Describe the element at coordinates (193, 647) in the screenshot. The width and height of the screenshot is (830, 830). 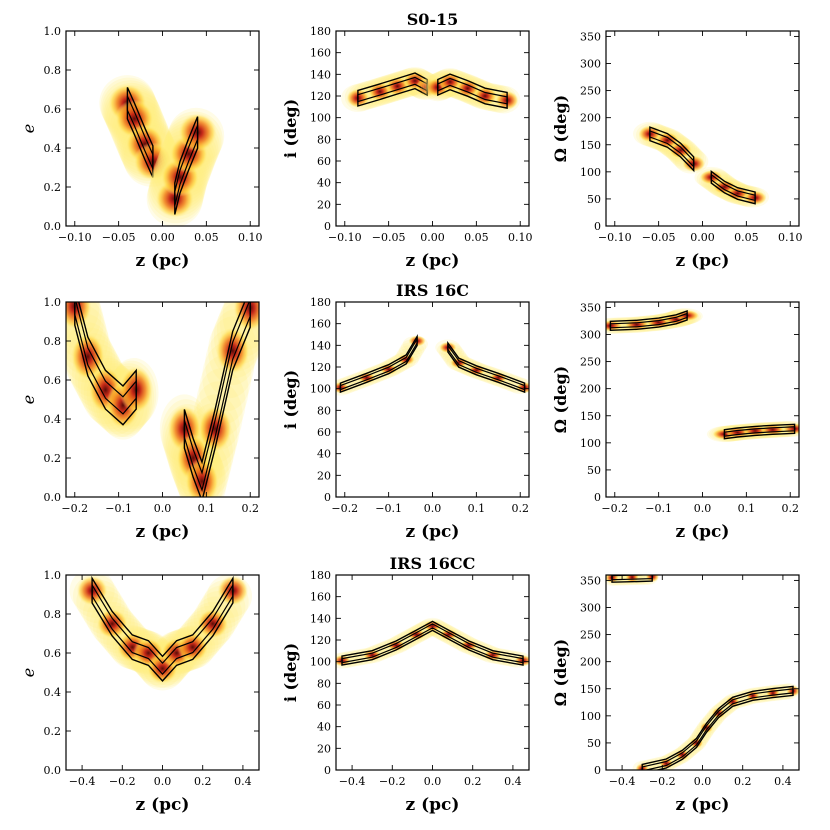
I see `density-point` at that location.